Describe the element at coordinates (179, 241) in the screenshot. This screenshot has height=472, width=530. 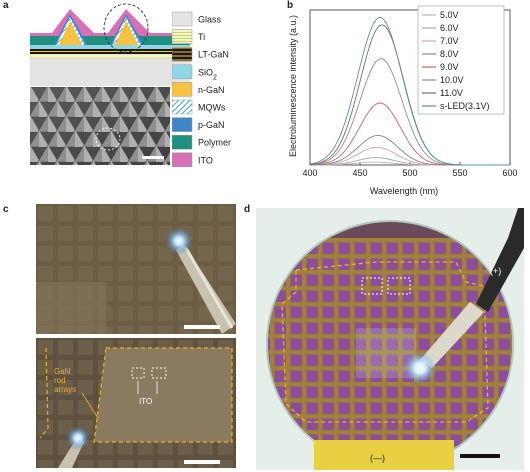
I see `emission-spot-top` at that location.